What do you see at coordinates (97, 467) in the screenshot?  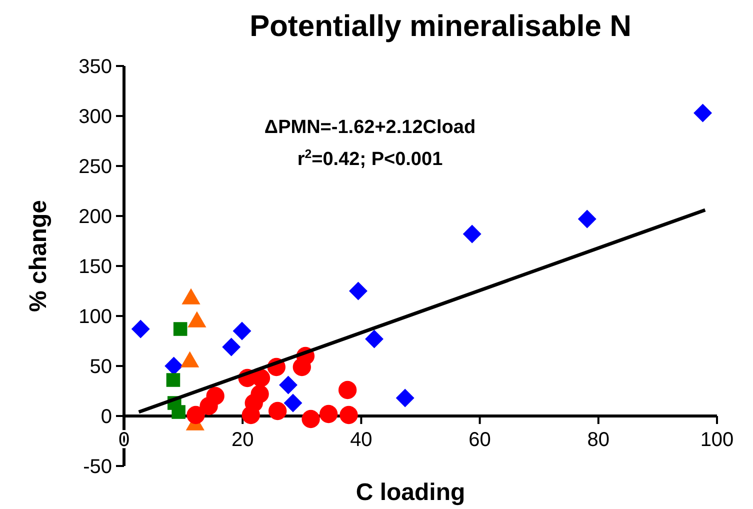 I see `y-tick-label: -50` at bounding box center [97, 467].